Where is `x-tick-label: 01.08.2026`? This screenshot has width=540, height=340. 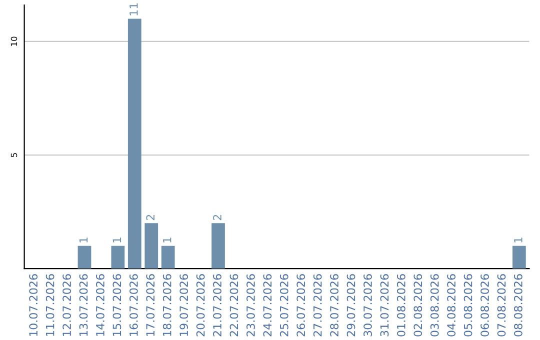 x-tick-label: 01.08.2026 is located at coordinates (401, 305).